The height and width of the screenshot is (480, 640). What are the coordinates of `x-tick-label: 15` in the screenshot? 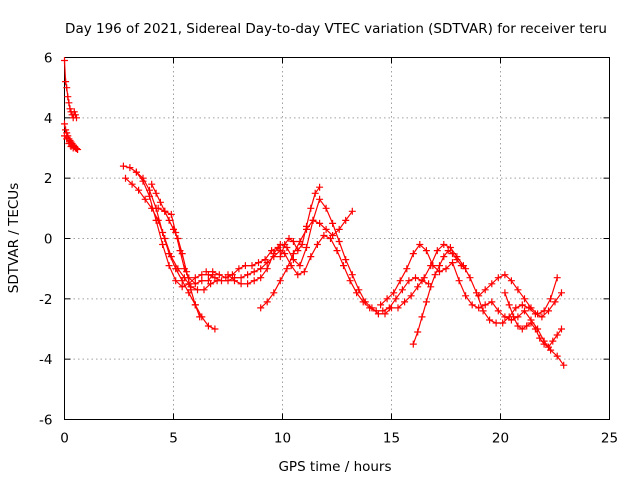 It's located at (391, 439).